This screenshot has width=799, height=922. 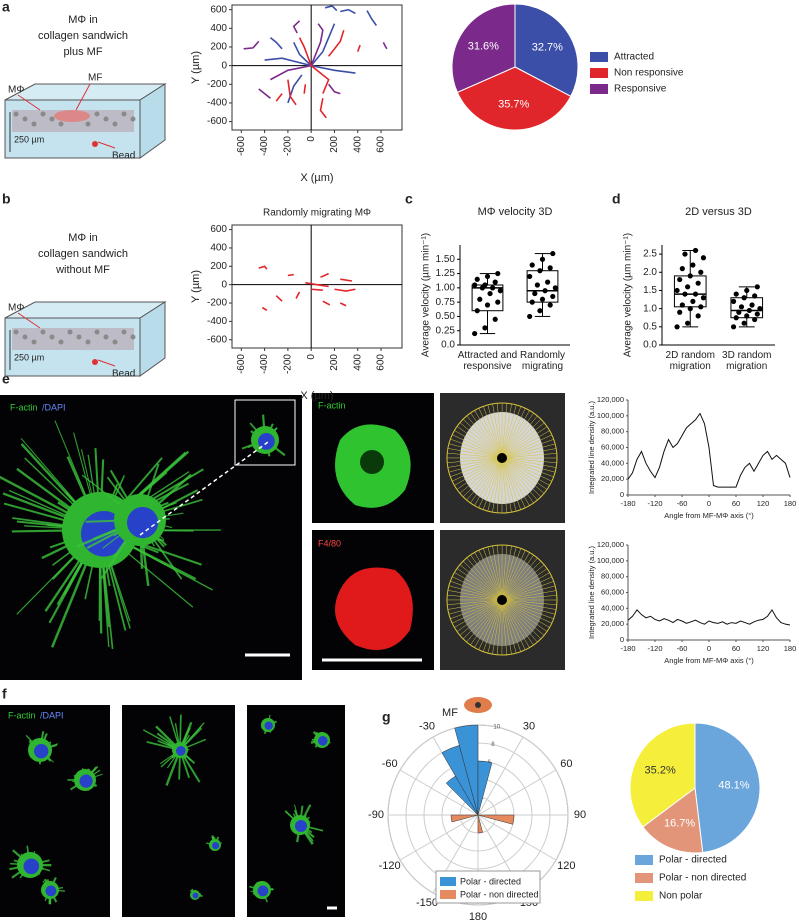 What do you see at coordinates (736, 503) in the screenshot?
I see `x-tick-label: 60` at bounding box center [736, 503].